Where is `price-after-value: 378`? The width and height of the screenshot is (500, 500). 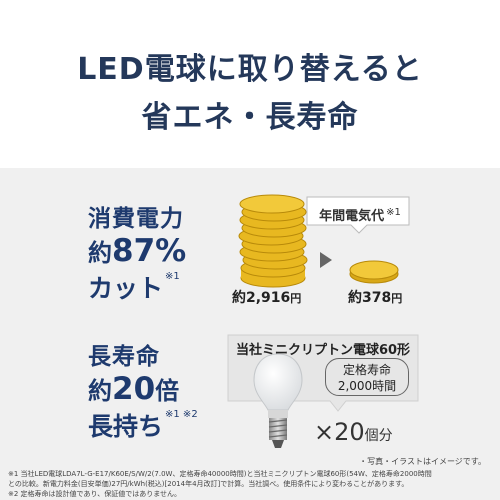
price-after-value: 378 is located at coordinates (377, 298).